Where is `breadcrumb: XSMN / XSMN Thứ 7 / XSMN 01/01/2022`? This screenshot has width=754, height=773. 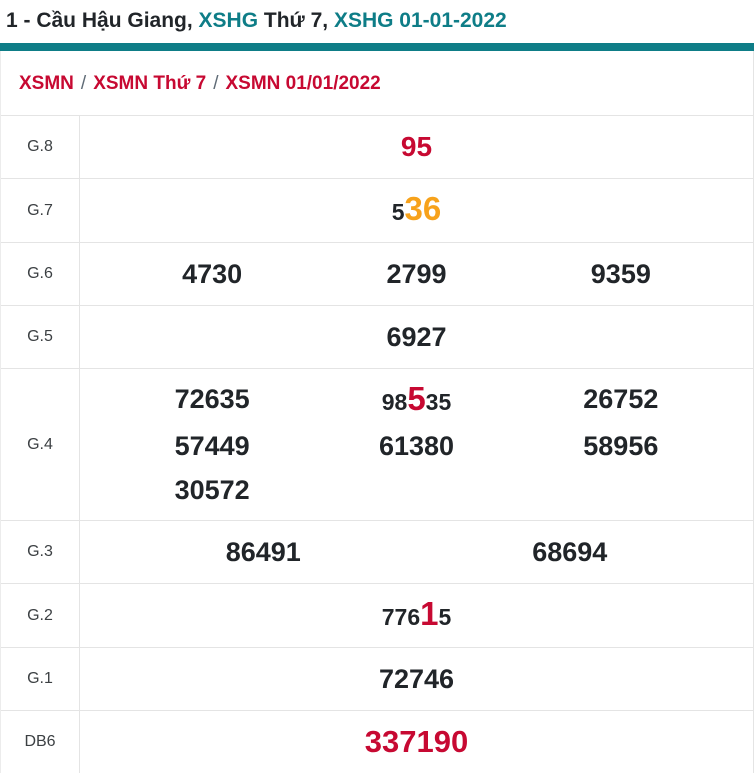
breadcrumb: XSMN / XSMN Thứ 7 / XSMN 01/01/2022 is located at coordinates (377, 83).